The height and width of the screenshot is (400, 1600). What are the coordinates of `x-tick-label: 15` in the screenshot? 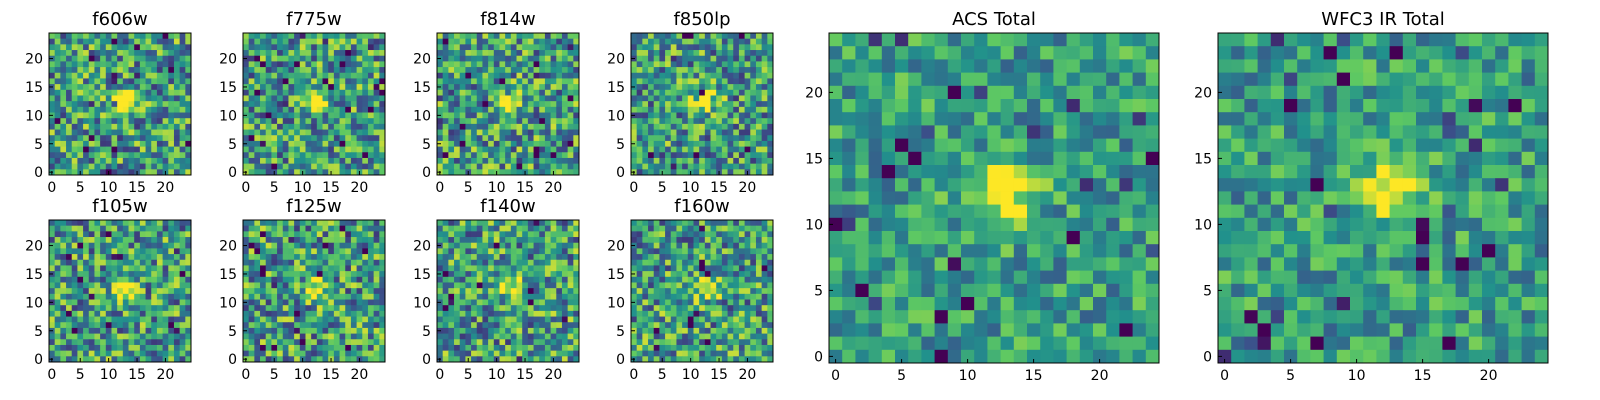 It's located at (137, 375).